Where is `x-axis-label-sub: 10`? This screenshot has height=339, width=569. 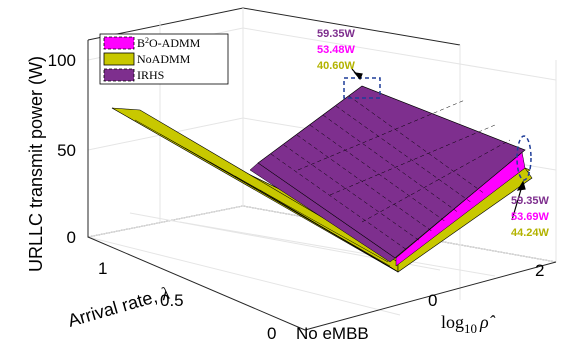
x-axis-label-sub: 10 is located at coordinates (470, 328).